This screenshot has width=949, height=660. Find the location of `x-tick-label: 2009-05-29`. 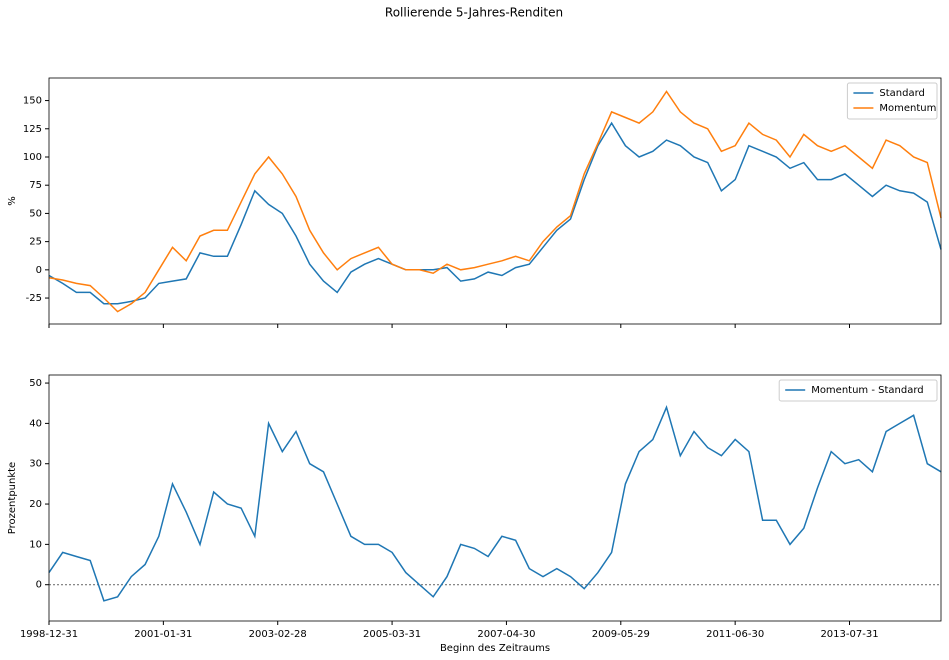

x-tick-label: 2009-05-29 is located at coordinates (621, 634).